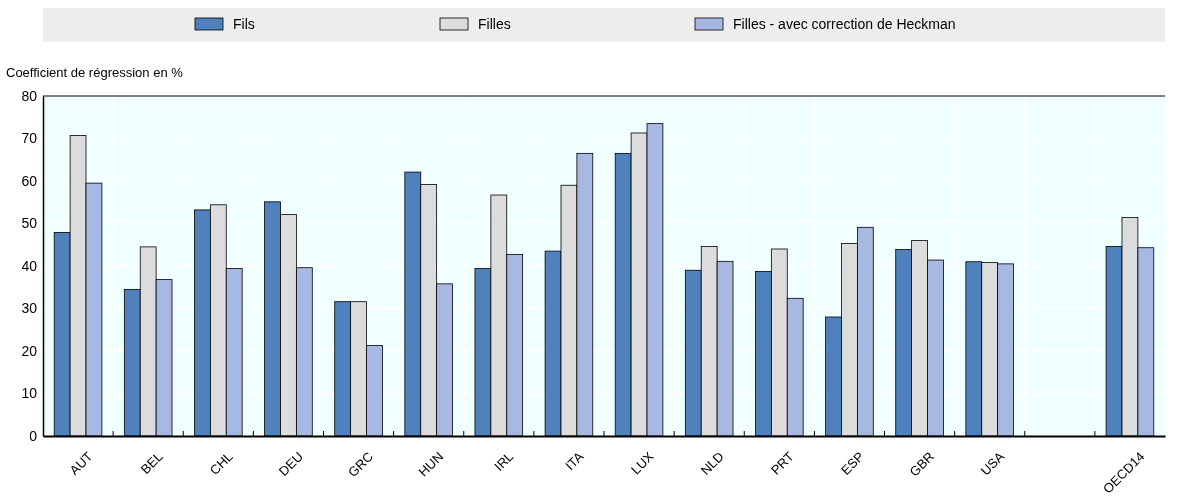  I want to click on y-axis-title: Coefficient de régression en %, so click(95, 72).